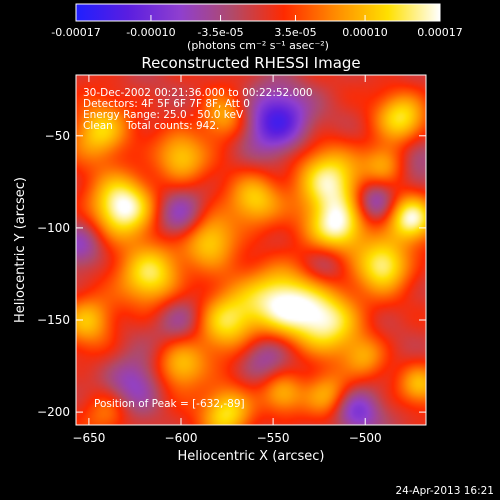 The height and width of the screenshot is (500, 500). Describe the element at coordinates (166, 104) in the screenshot. I see `annotation-detectors: Detectors: 4F 5F 6F 7F 8F, Att 0` at that location.